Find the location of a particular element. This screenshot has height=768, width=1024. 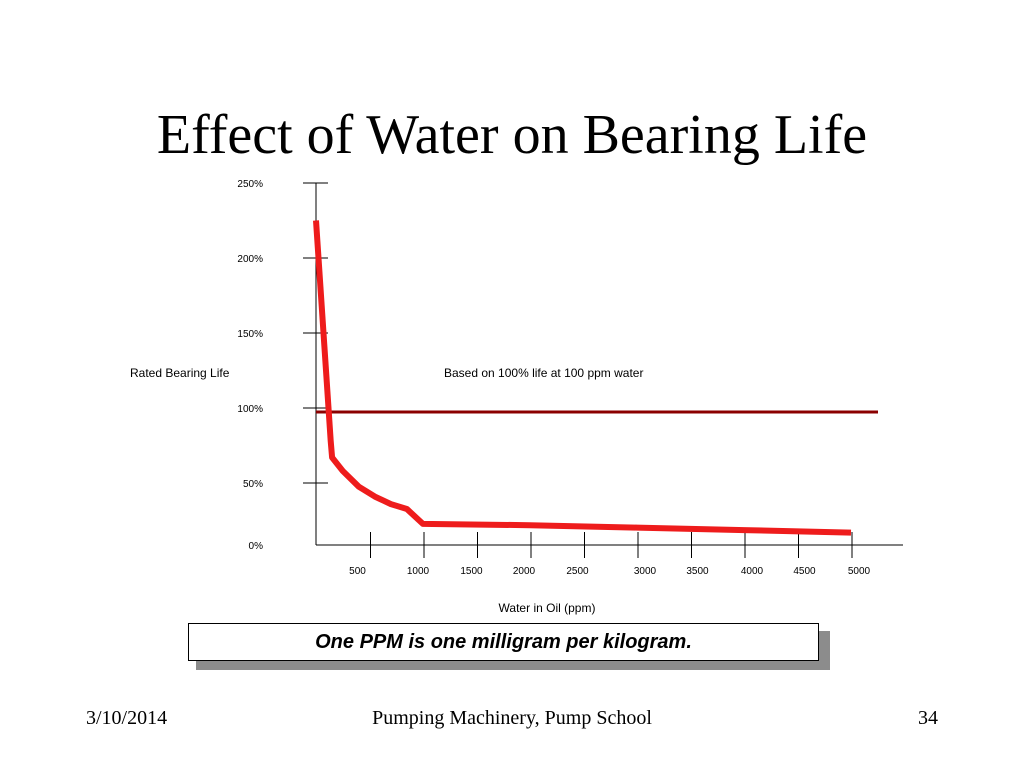

y-tick-label: 50% is located at coordinates (253, 484).